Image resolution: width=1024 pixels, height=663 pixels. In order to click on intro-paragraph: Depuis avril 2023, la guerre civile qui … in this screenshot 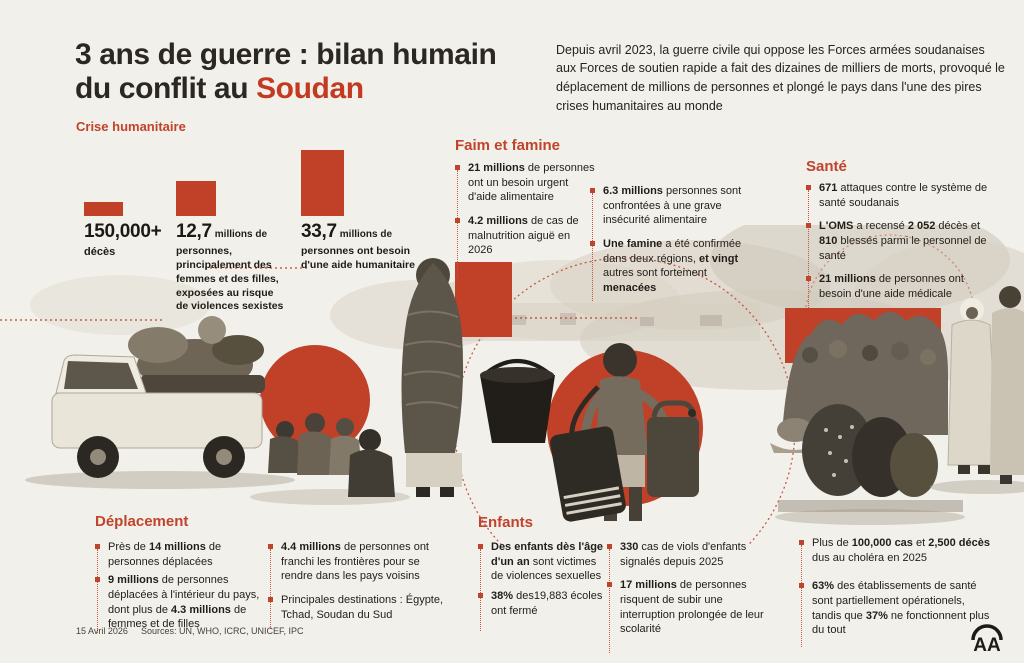, I will do `click(780, 77)`.